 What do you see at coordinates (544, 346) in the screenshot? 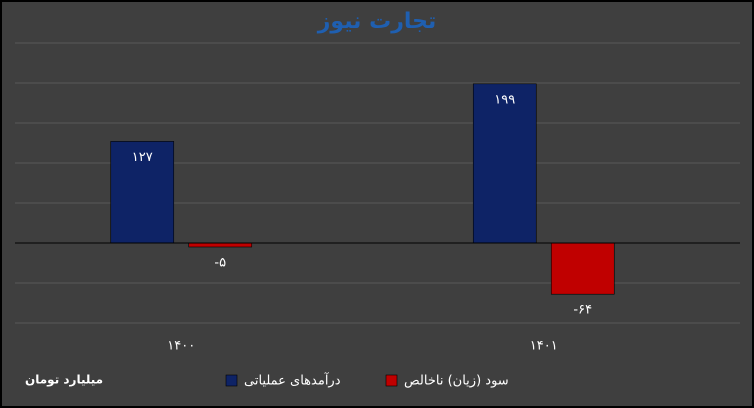
I see `x-tick-label: ۱۴۰۱` at bounding box center [544, 346].